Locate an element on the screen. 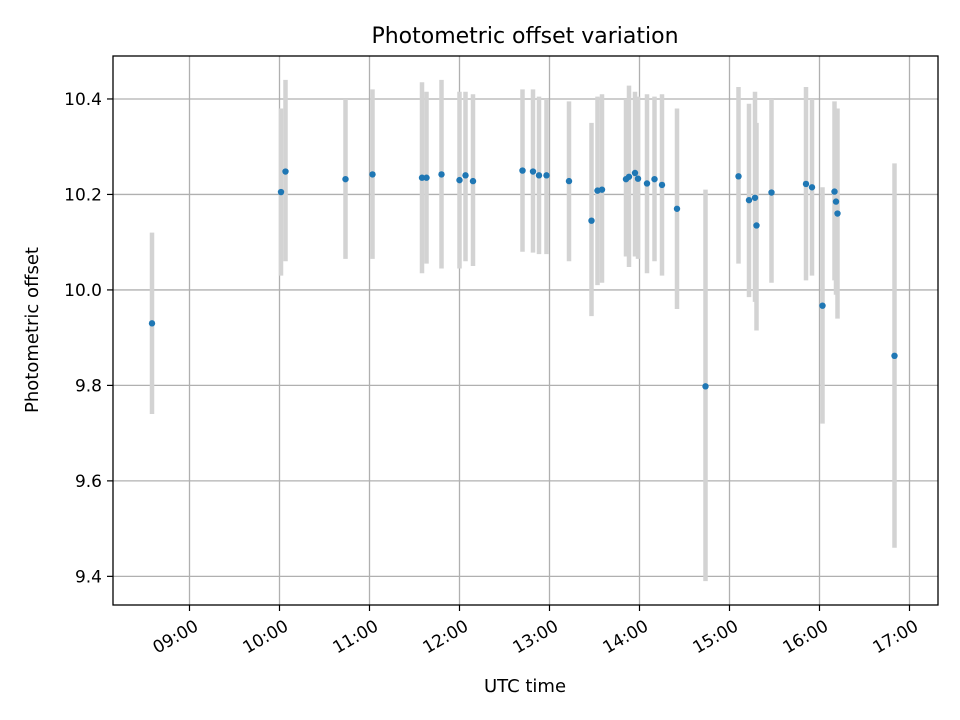 This screenshot has height=720, width=960. y-tick-label: 9.8 is located at coordinates (88, 386).